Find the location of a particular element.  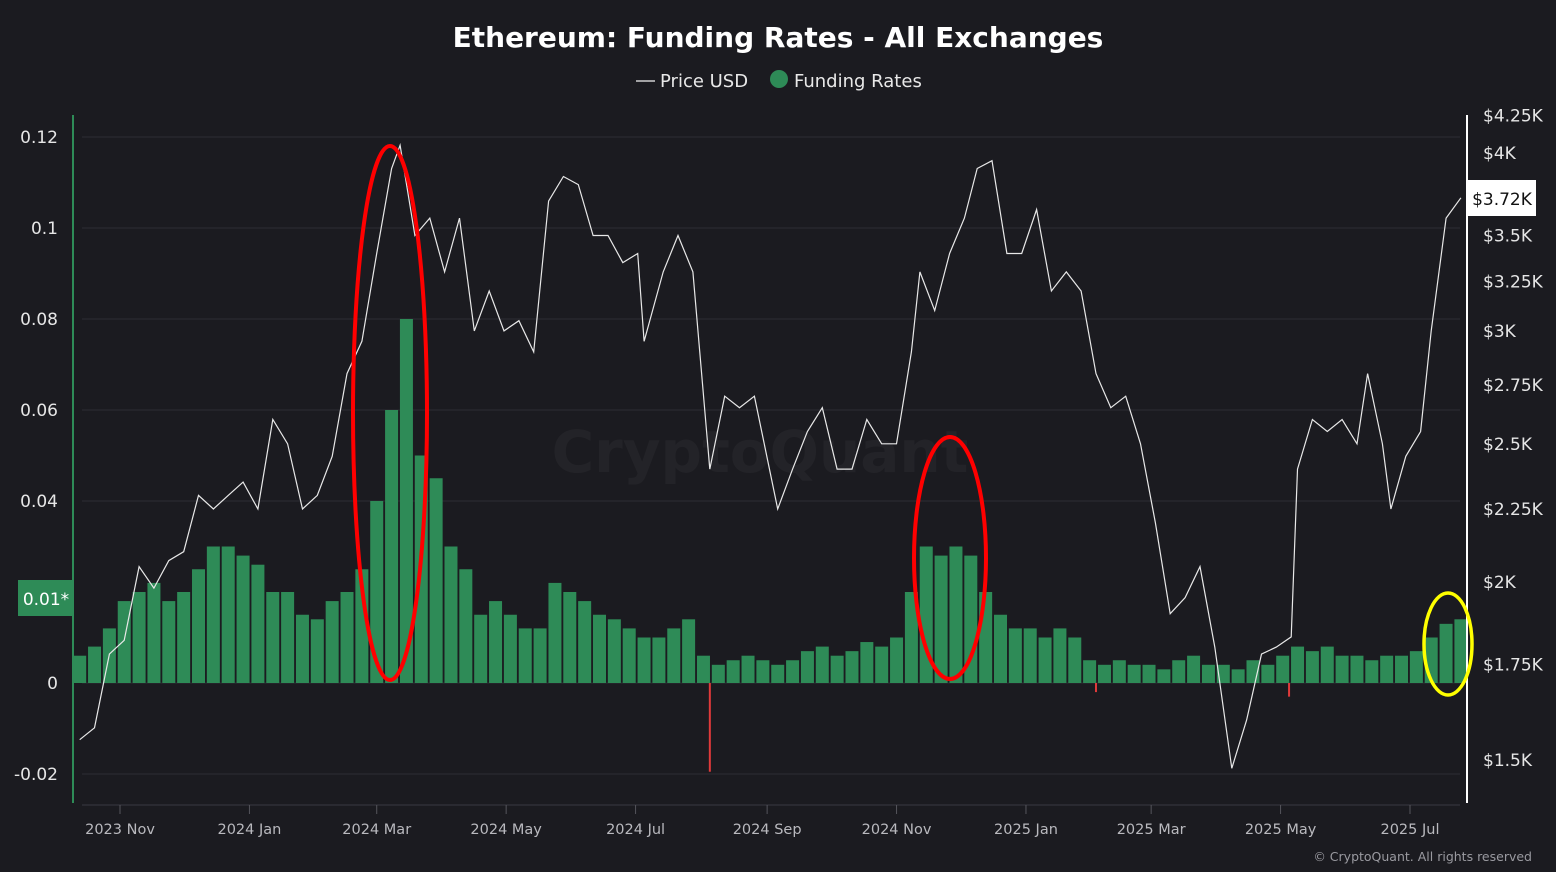

left-tick-label: 0.04 is located at coordinates (39, 502).